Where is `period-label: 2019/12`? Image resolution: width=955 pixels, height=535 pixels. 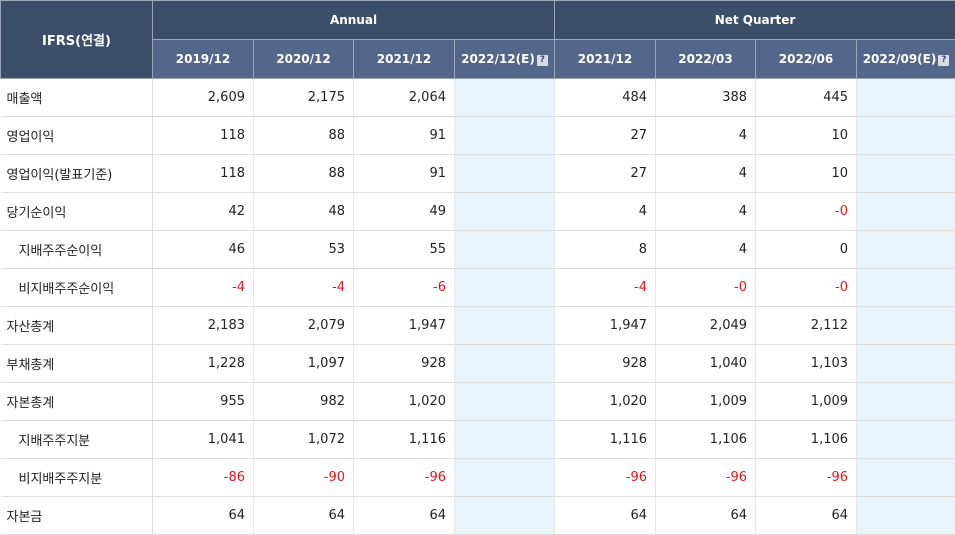 period-label: 2019/12 is located at coordinates (203, 59).